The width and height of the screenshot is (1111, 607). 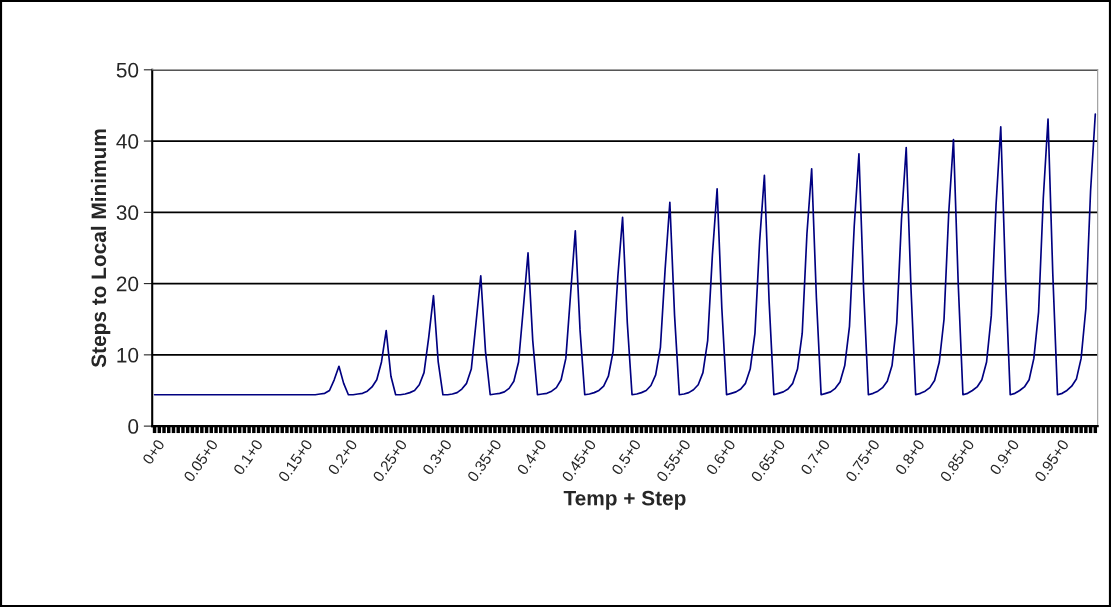 I want to click on y-tick-label: 10, so click(x=128, y=355).